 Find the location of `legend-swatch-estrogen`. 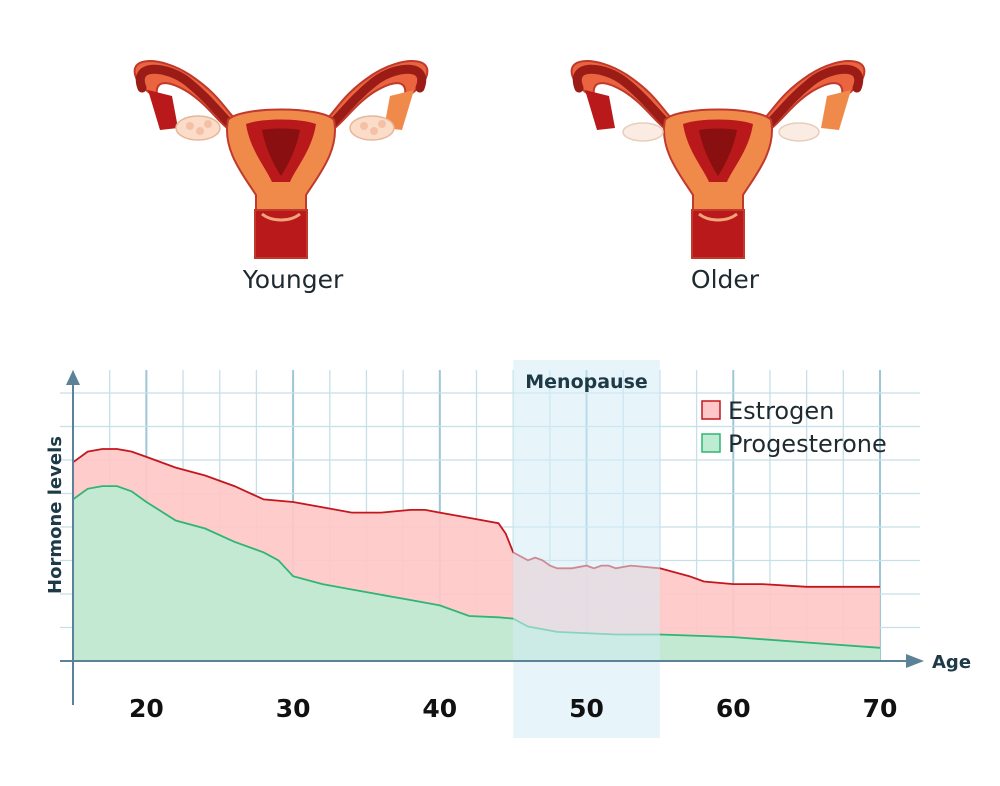

legend-swatch-estrogen is located at coordinates (711, 410).